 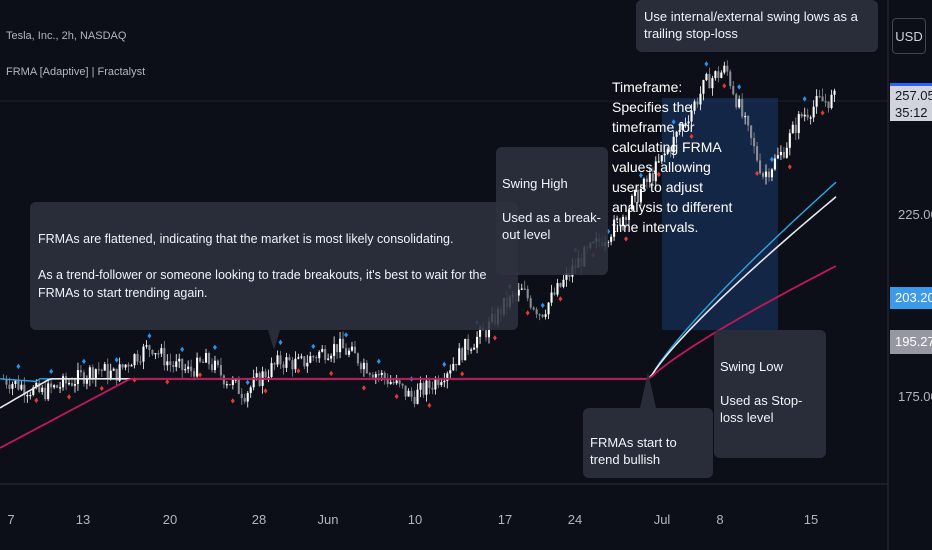 I want to click on currency-button: USD, so click(x=909, y=36).